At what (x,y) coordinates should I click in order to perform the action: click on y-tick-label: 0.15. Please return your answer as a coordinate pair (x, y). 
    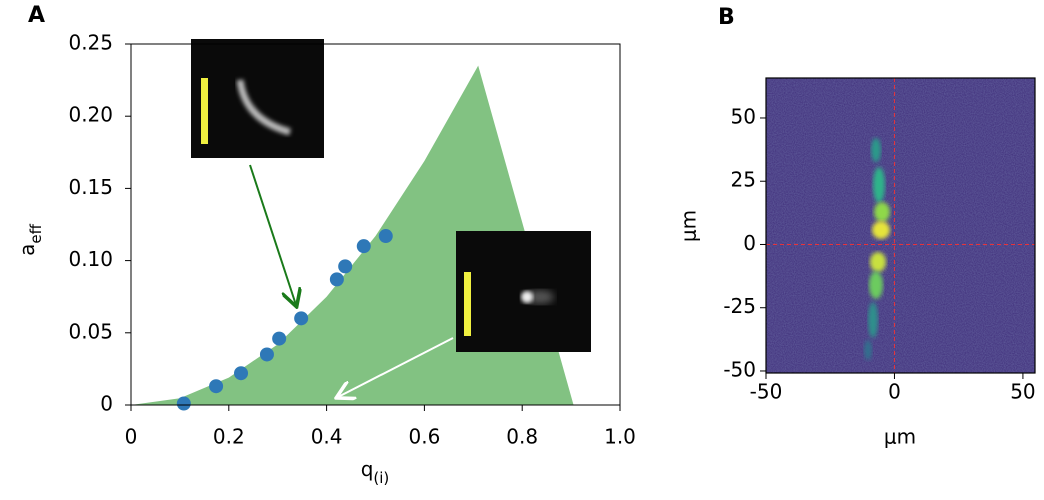
    Looking at the image, I should click on (90, 187).